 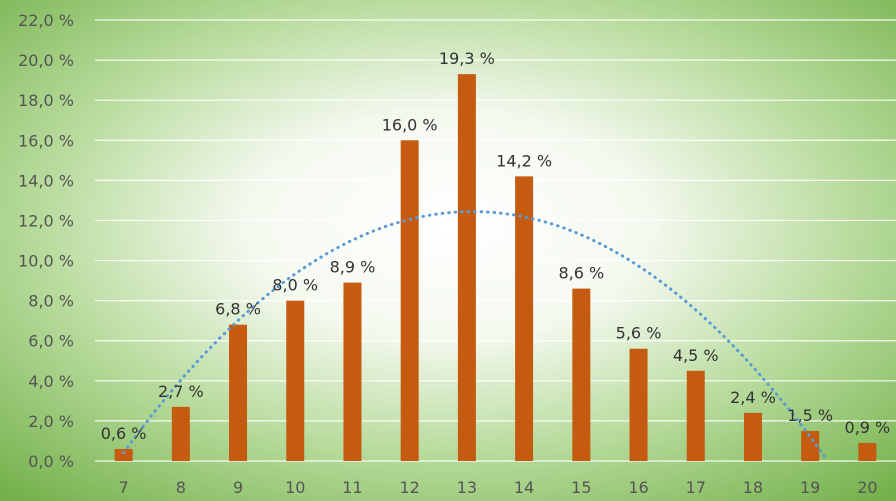 I want to click on y-tick-label: 8,0 %, so click(x=51, y=301).